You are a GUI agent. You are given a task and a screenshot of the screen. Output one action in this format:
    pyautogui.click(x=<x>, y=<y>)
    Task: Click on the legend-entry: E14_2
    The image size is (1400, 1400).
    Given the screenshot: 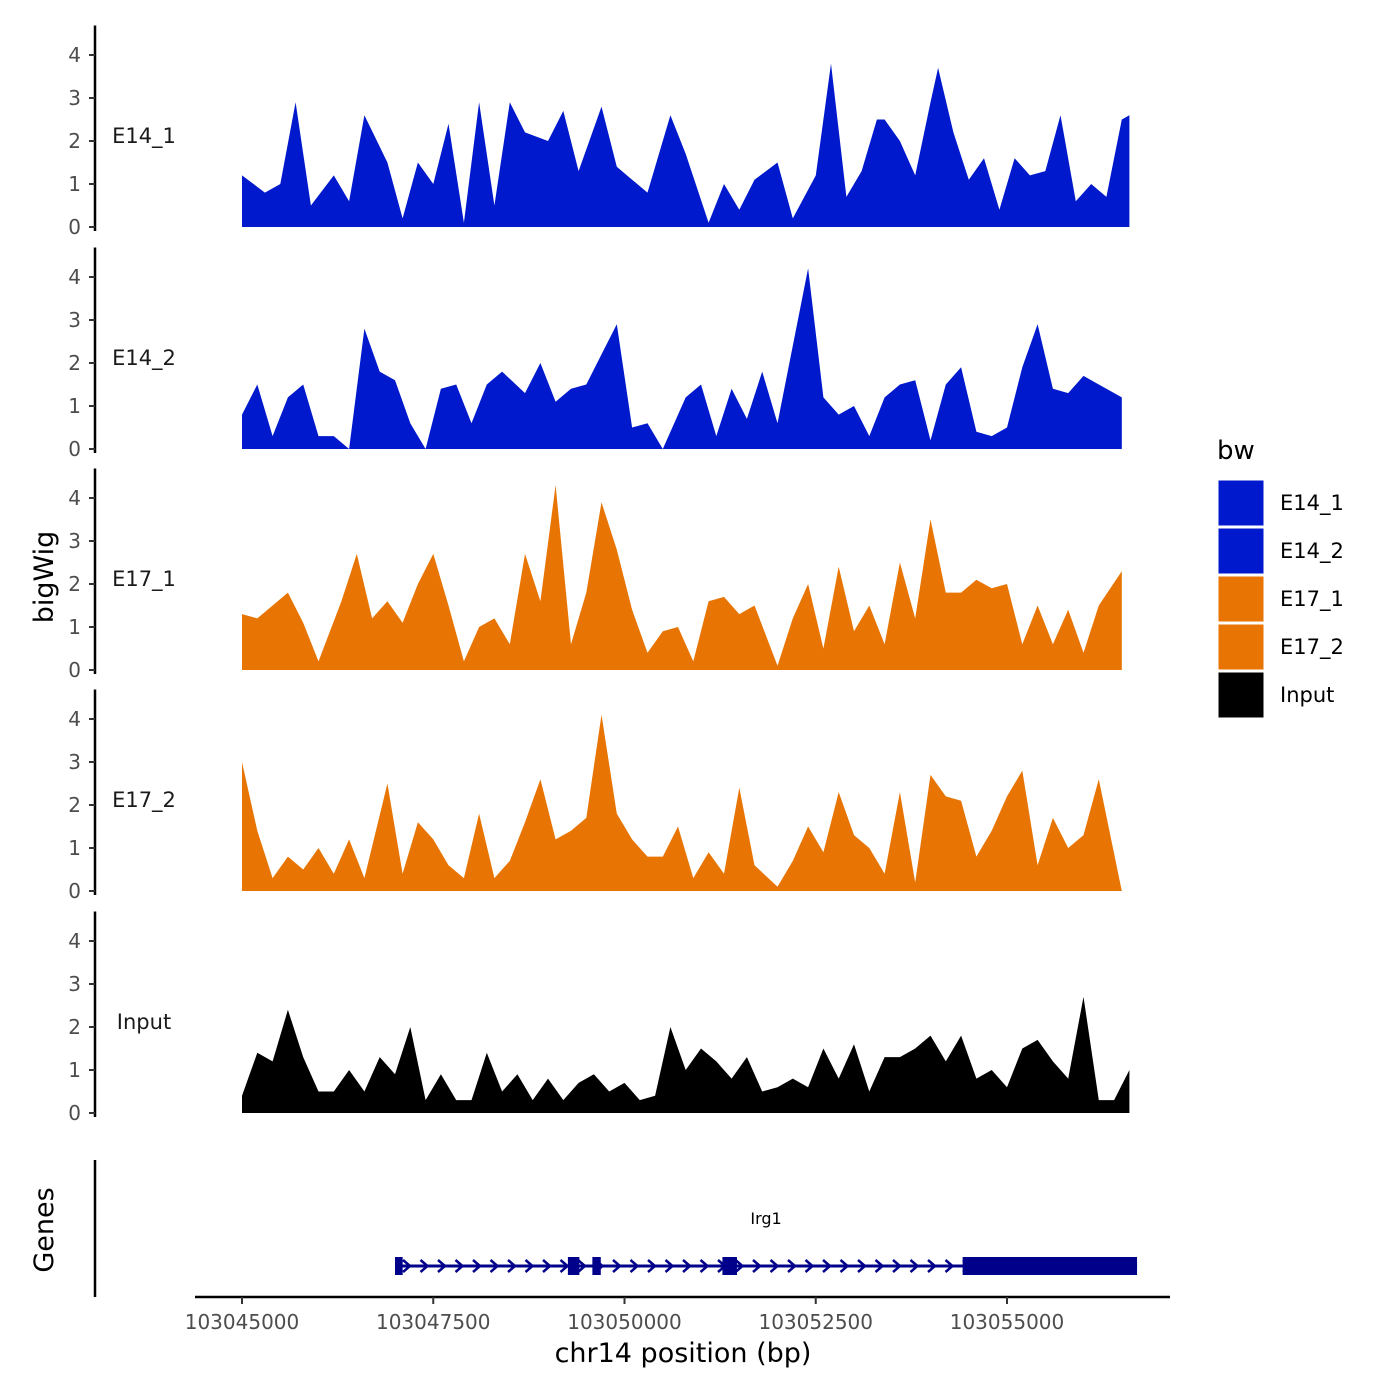 What is the action you would take?
    pyautogui.click(x=1280, y=551)
    